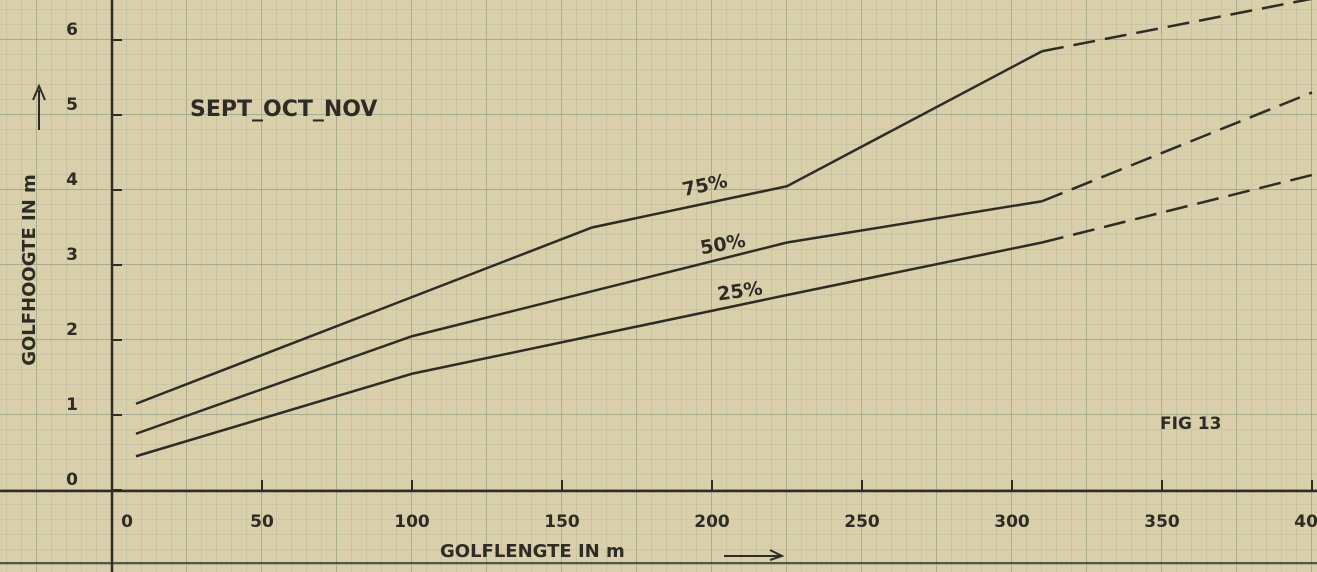  What do you see at coordinates (72, 405) in the screenshot?
I see `y-tick-label: 1` at bounding box center [72, 405].